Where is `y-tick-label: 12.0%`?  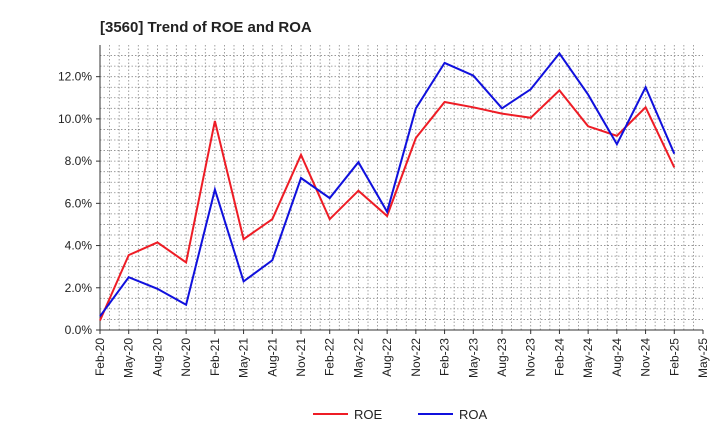 y-tick-label: 12.0% is located at coordinates (75, 77).